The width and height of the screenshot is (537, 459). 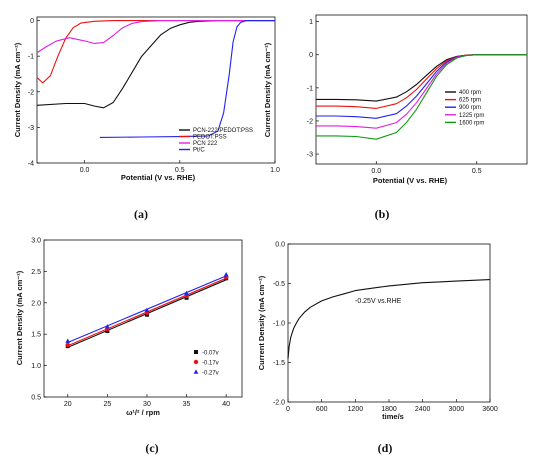 I want to click on y-tick-label: 1, so click(x=311, y=22).